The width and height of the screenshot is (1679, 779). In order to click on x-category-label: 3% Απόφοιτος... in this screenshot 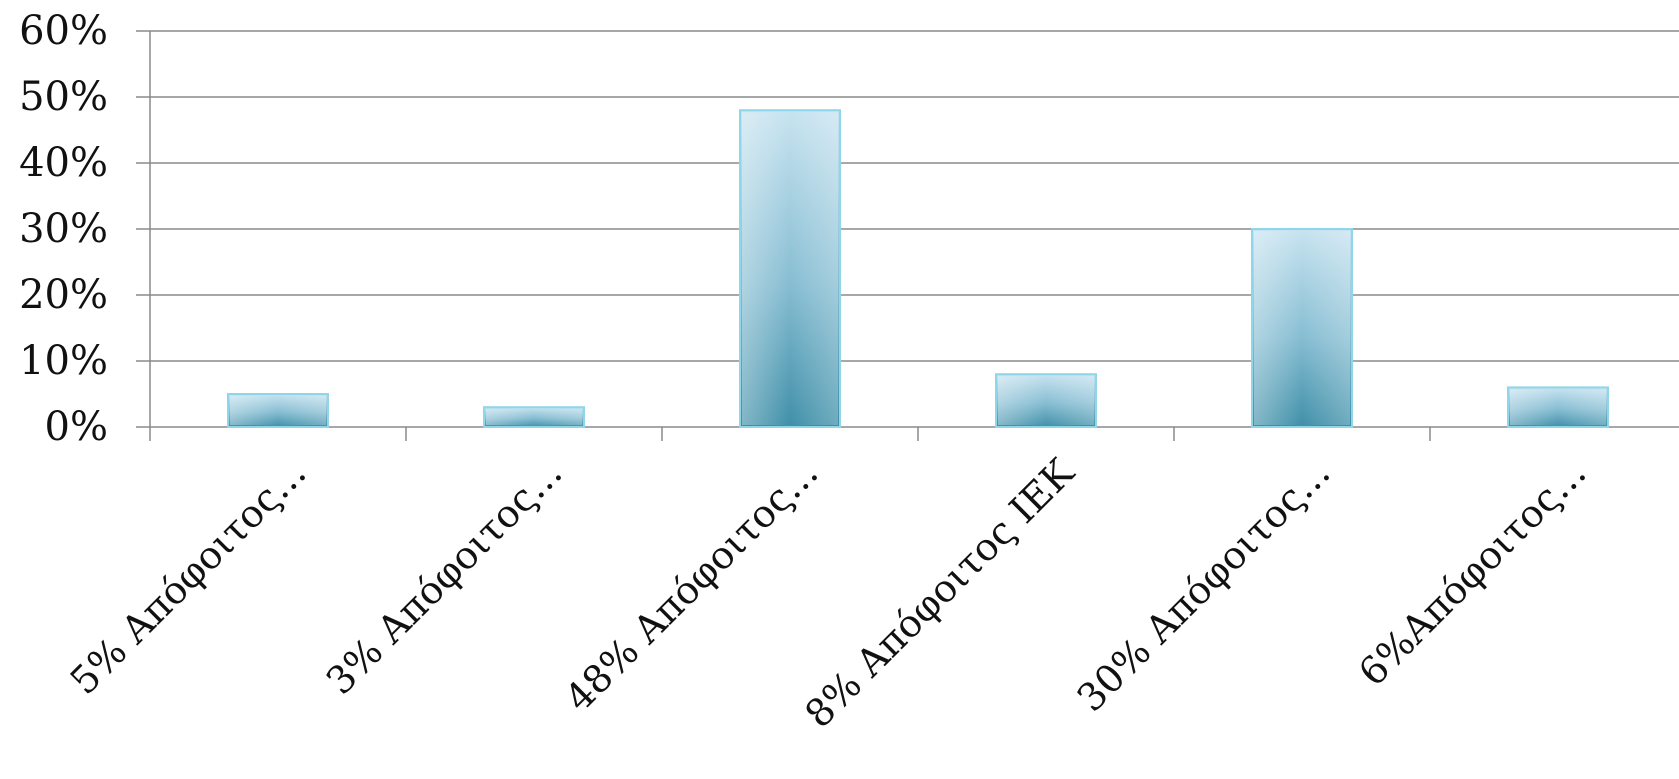, I will do `click(444, 576)`.